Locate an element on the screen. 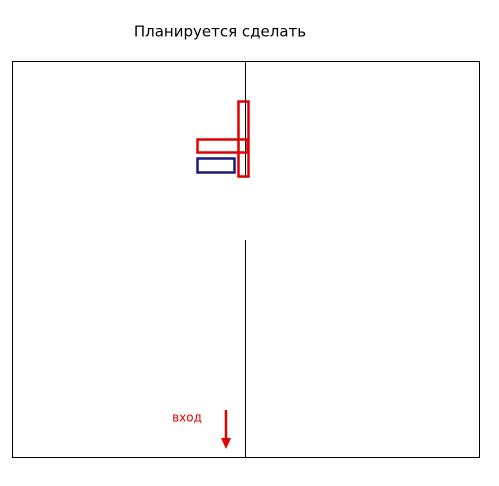 The image size is (499, 486). entrance-label: вход is located at coordinates (187, 418).